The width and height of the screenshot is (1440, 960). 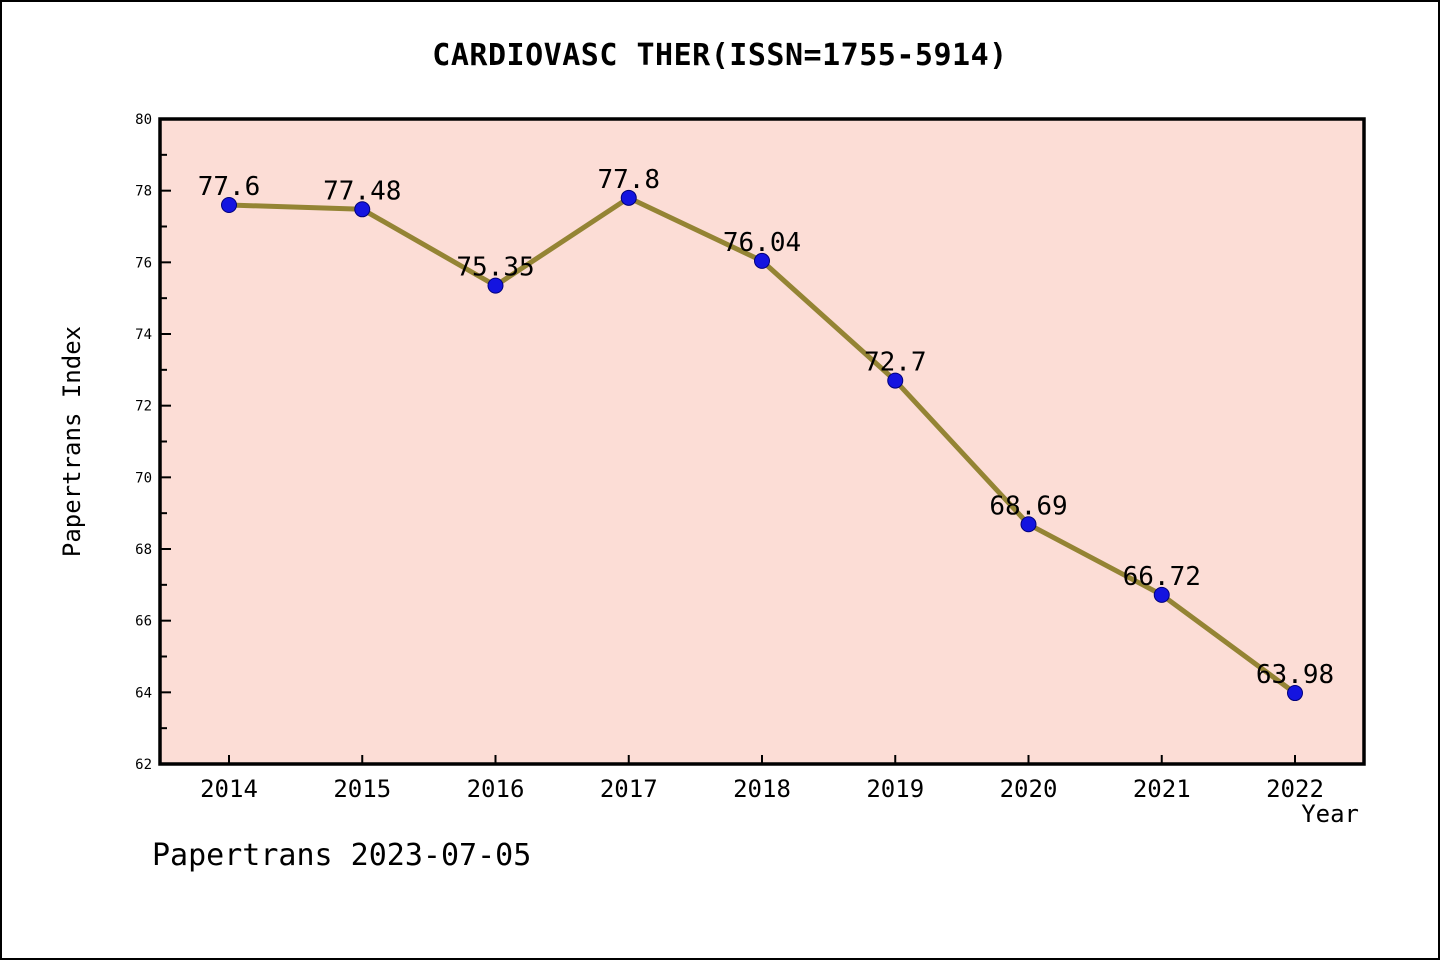 What do you see at coordinates (229, 789) in the screenshot?
I see `x-axis-tick-label: 2014` at bounding box center [229, 789].